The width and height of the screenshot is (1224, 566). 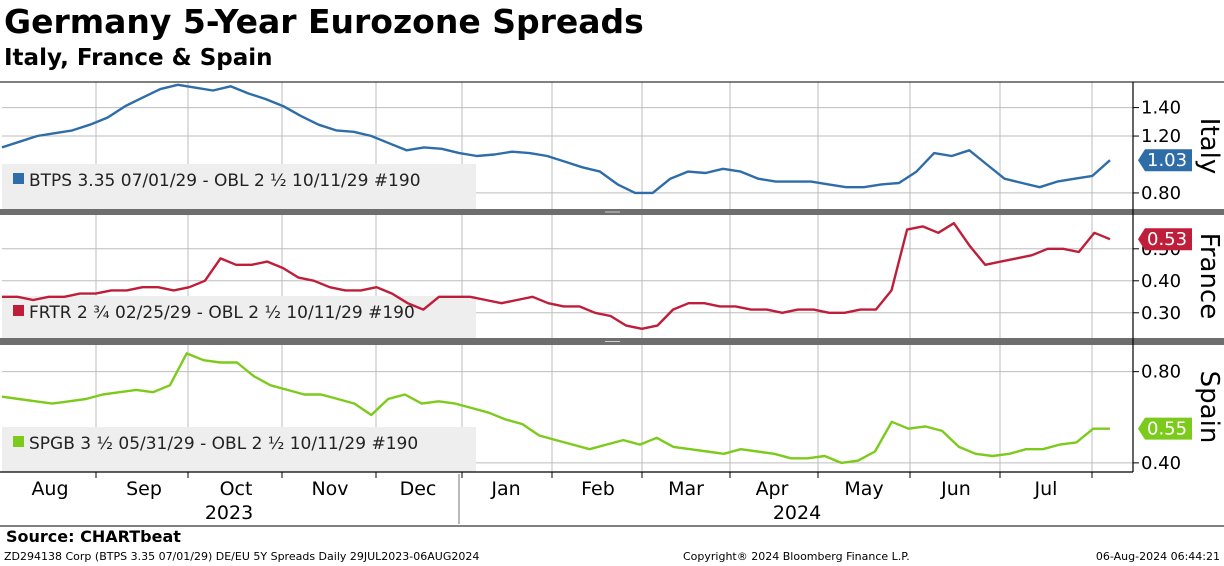 I want to click on france-panel-label: France, so click(x=1209, y=276).